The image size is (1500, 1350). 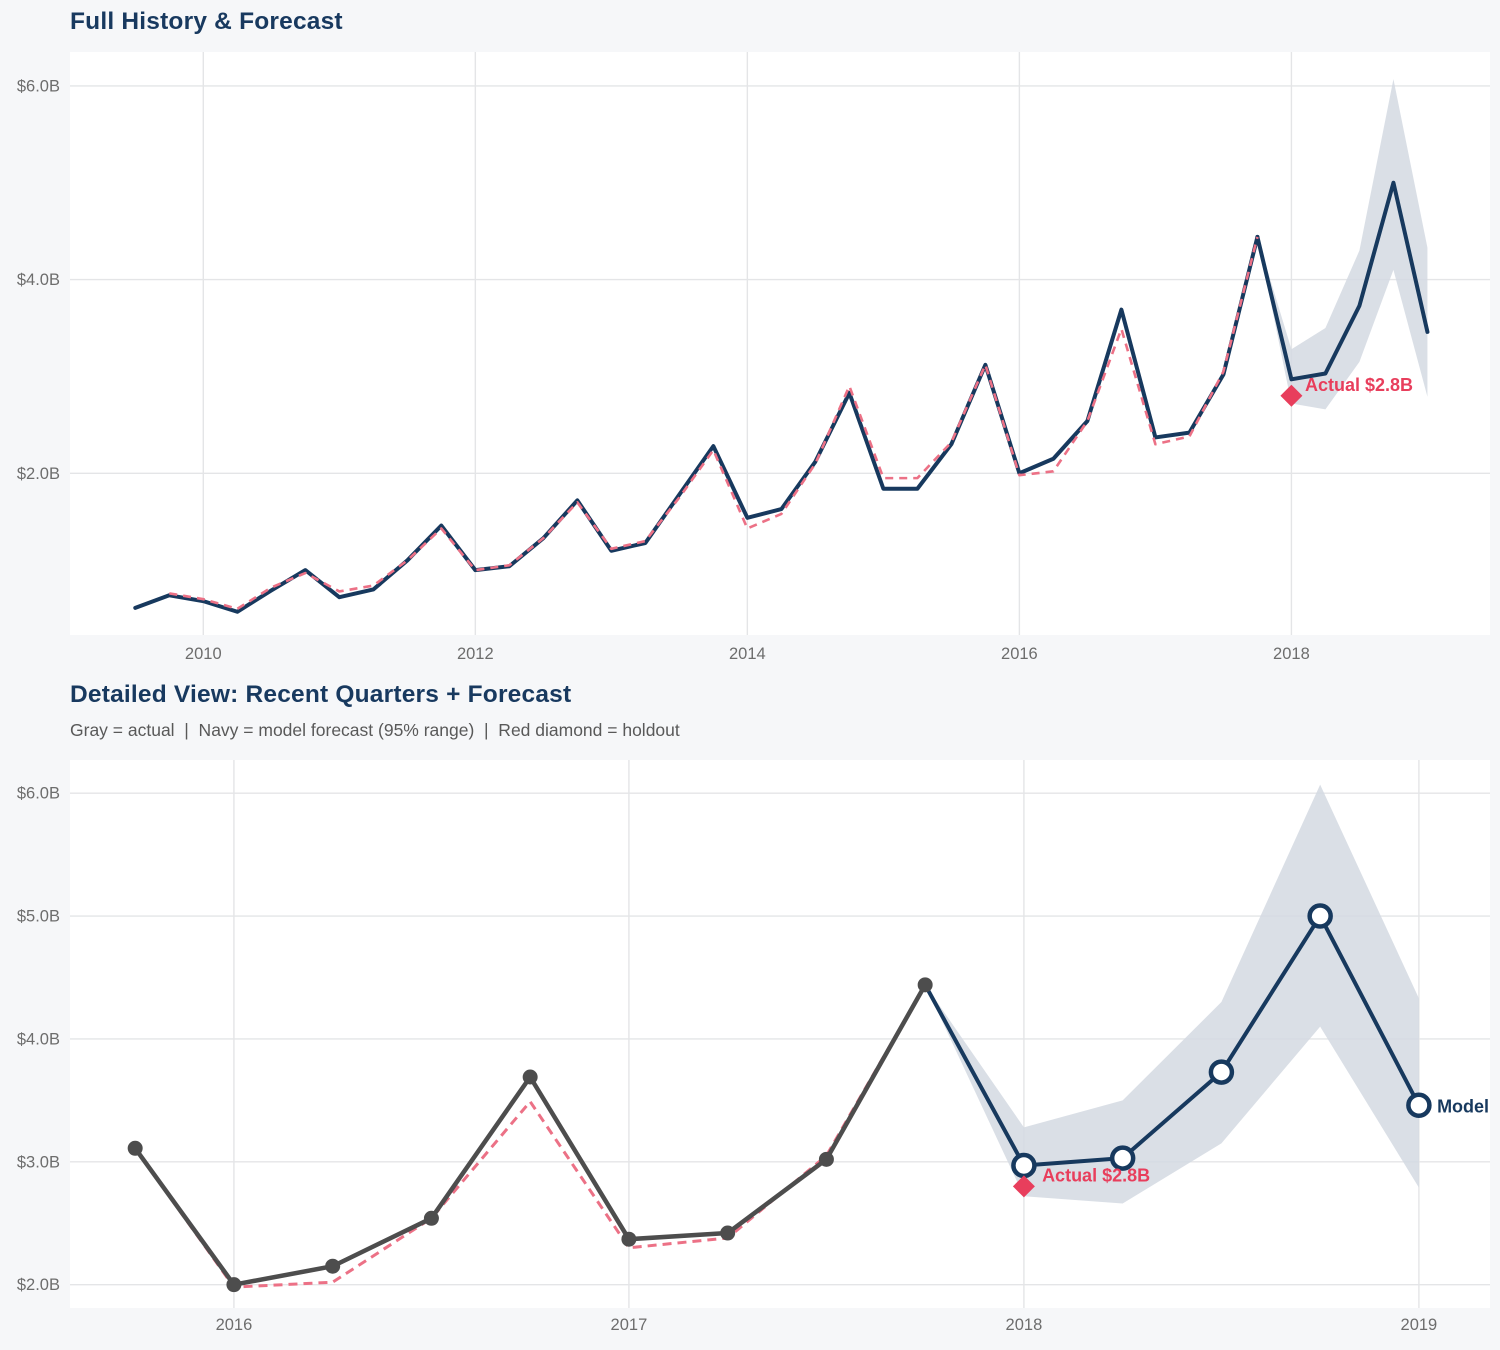 I want to click on x-tick-label: 2014, so click(x=747, y=654).